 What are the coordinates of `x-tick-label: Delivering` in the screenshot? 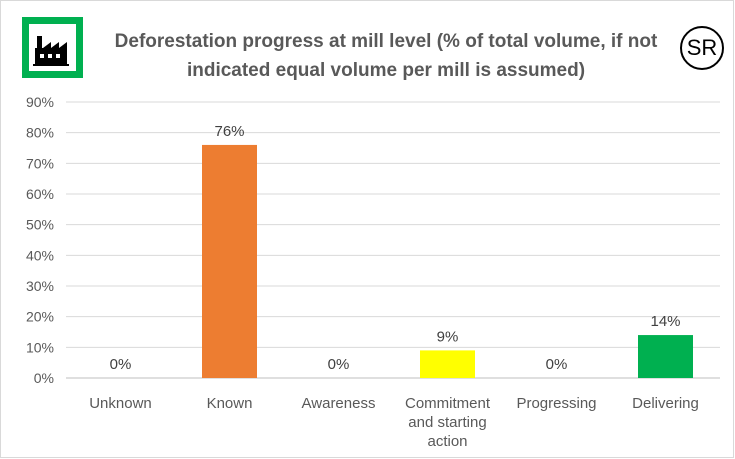 It's located at (665, 403).